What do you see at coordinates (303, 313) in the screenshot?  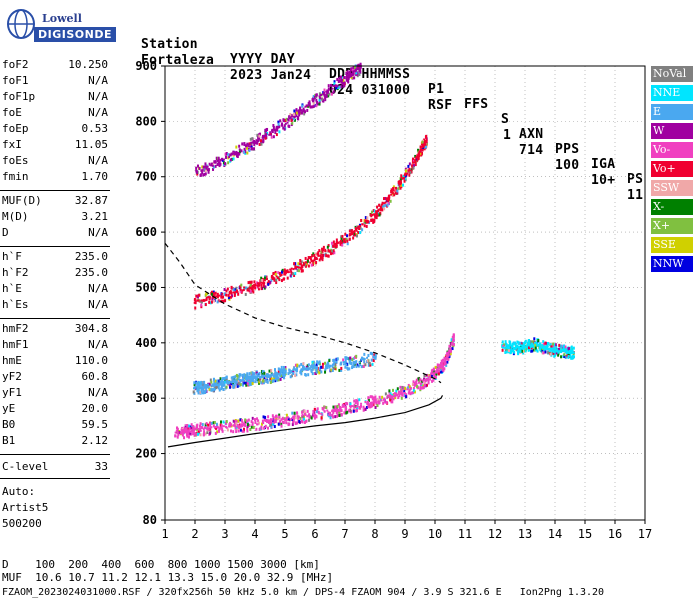 I see `profile-extrapolation` at bounding box center [303, 313].